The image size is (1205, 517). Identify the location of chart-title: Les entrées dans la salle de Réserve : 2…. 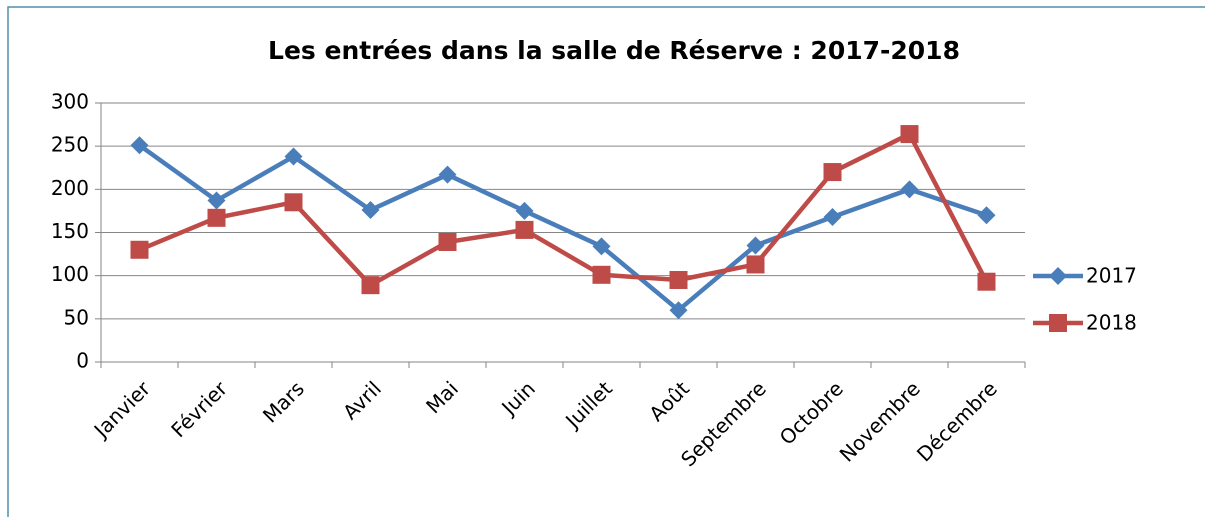
(614, 50).